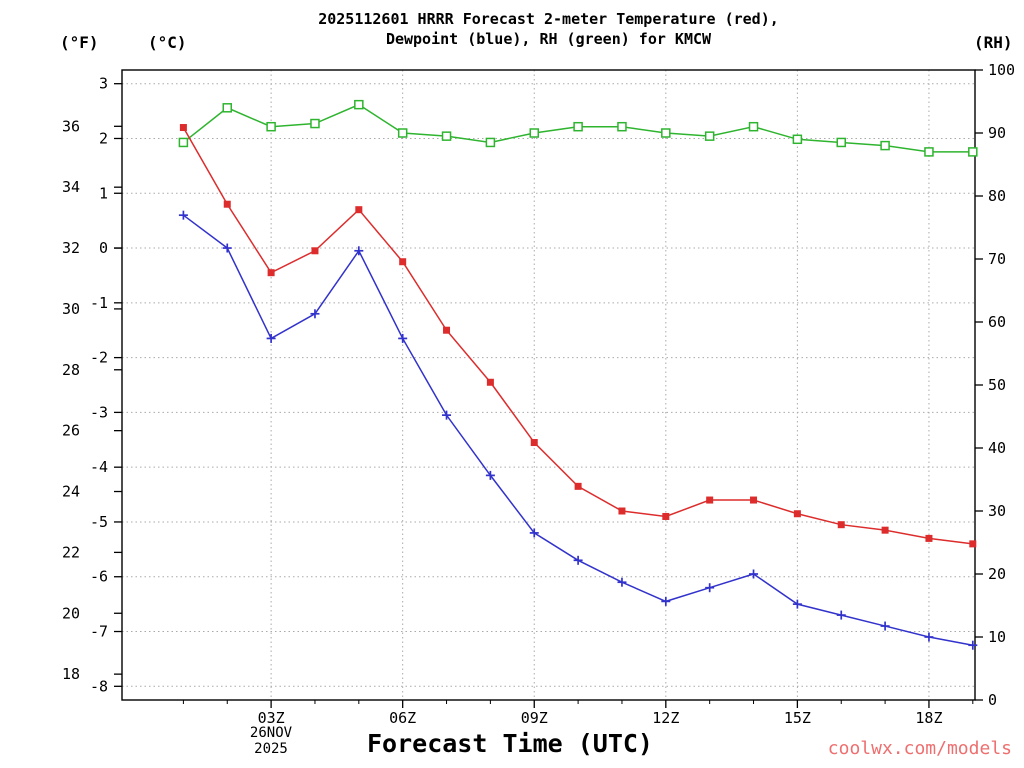  I want to click on fahrenheit-axis-header: (°F), so click(79, 42).